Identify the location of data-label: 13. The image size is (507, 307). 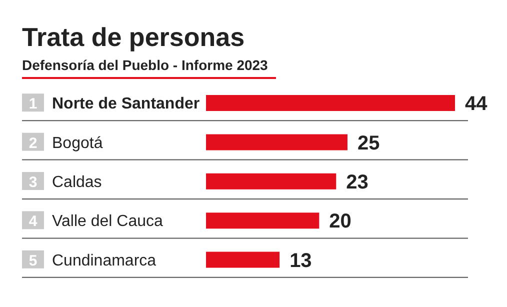
(301, 261).